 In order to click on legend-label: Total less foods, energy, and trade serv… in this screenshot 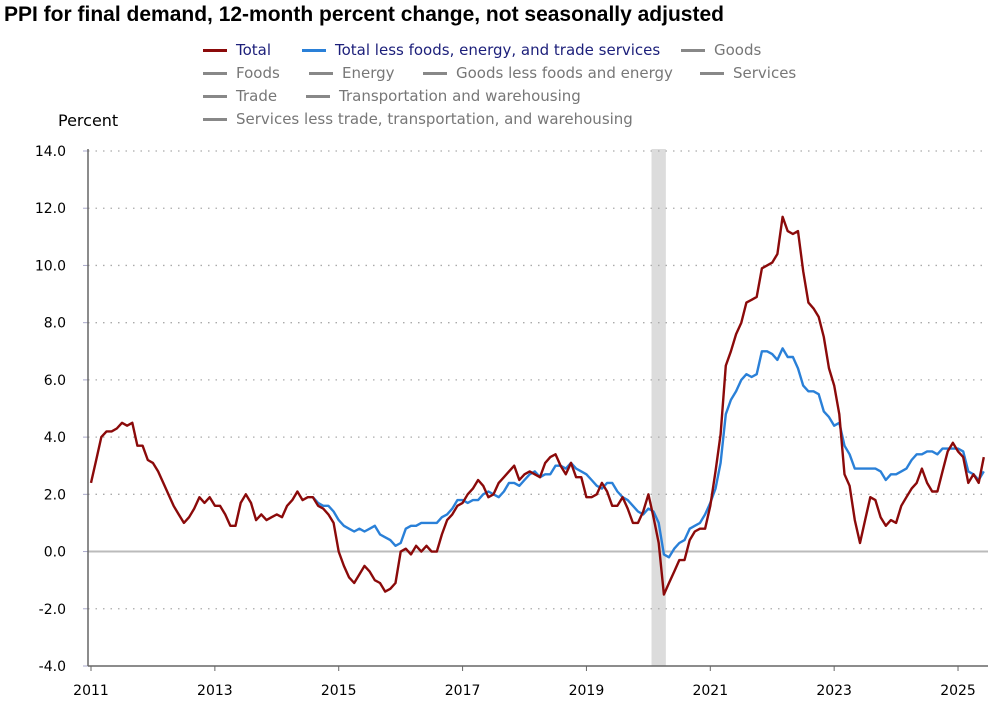, I will do `click(498, 50)`.